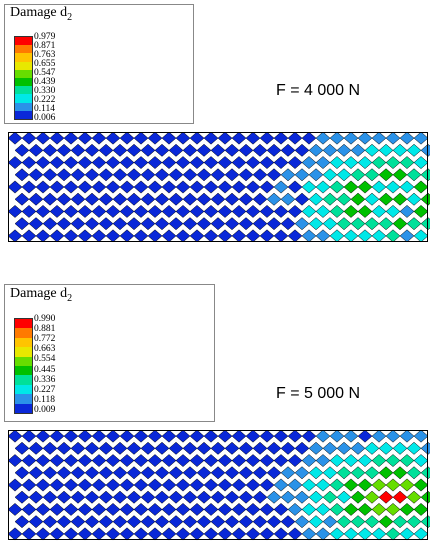 Image resolution: width=434 pixels, height=550 pixels. What do you see at coordinates (45, 64) in the screenshot?
I see `legend-value: 0.655` at bounding box center [45, 64].